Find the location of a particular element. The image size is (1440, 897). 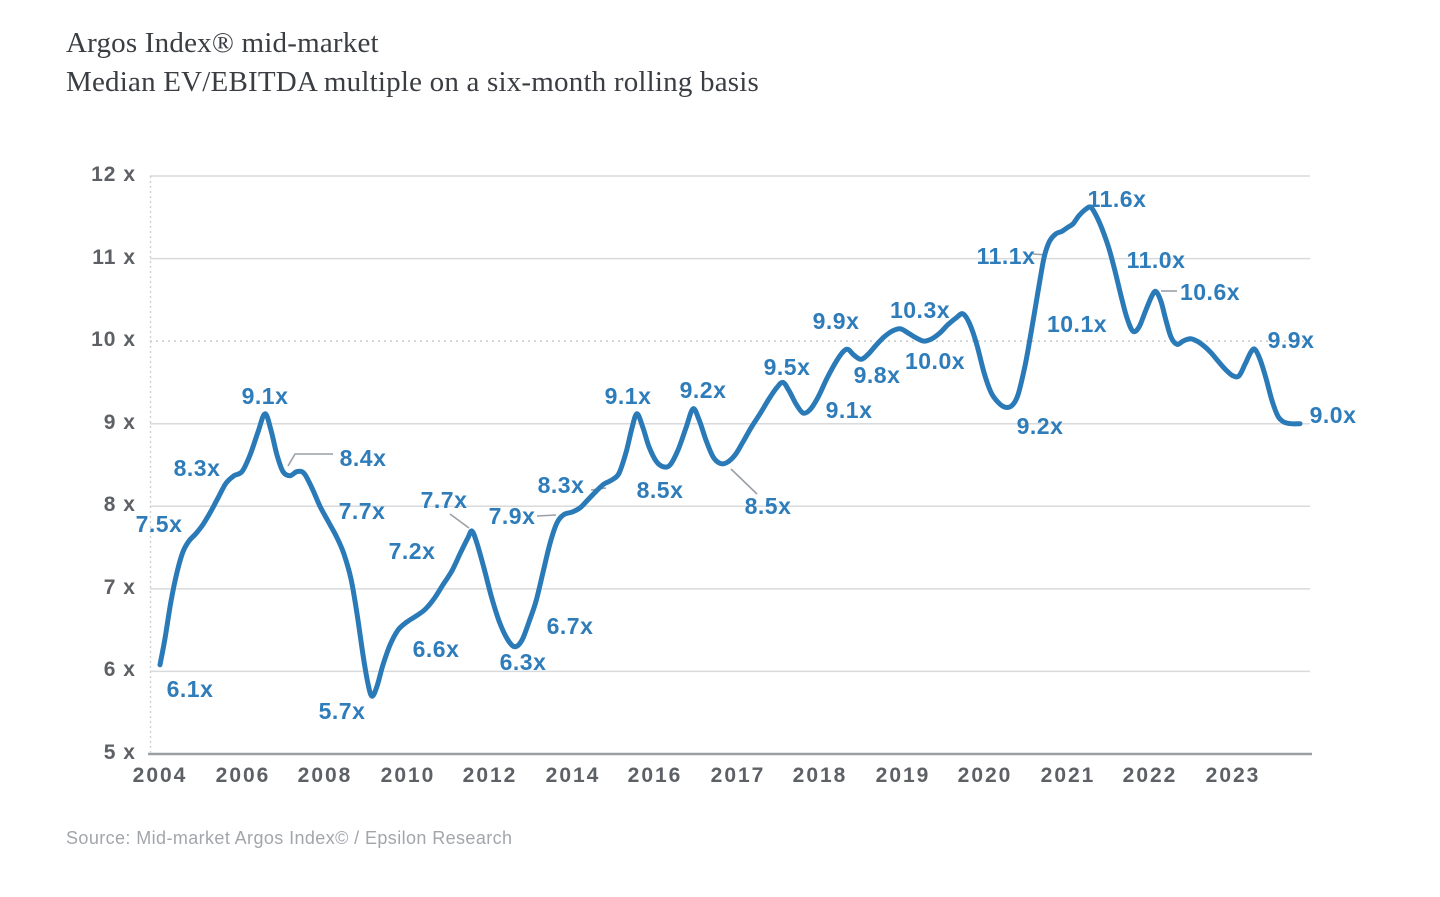

y-tick-8x: 8 x is located at coordinates (119, 505).